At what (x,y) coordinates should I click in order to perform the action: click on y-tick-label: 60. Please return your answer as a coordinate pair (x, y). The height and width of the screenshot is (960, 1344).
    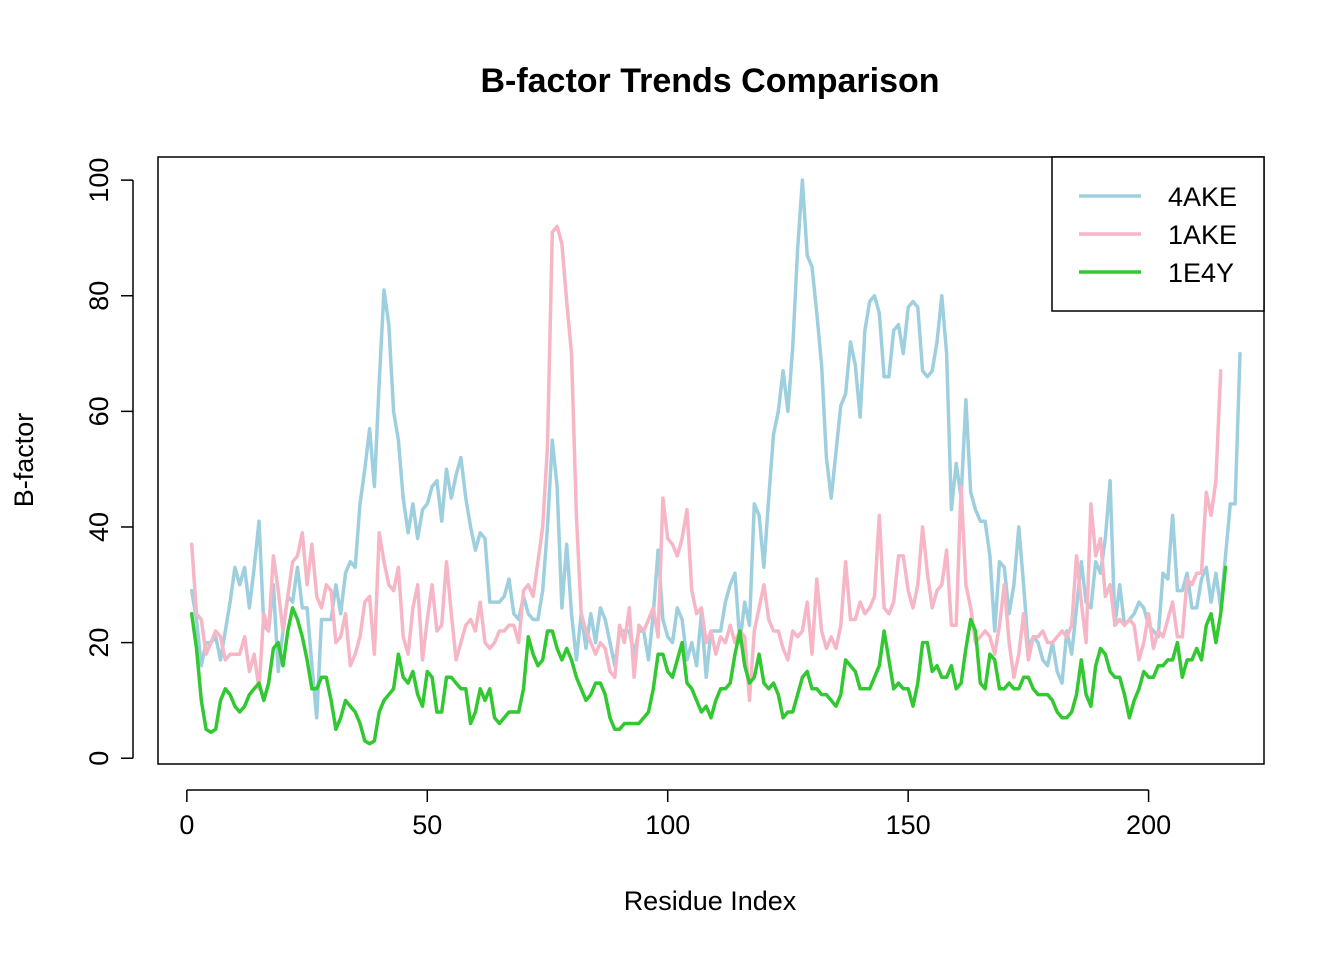
    Looking at the image, I should click on (99, 411).